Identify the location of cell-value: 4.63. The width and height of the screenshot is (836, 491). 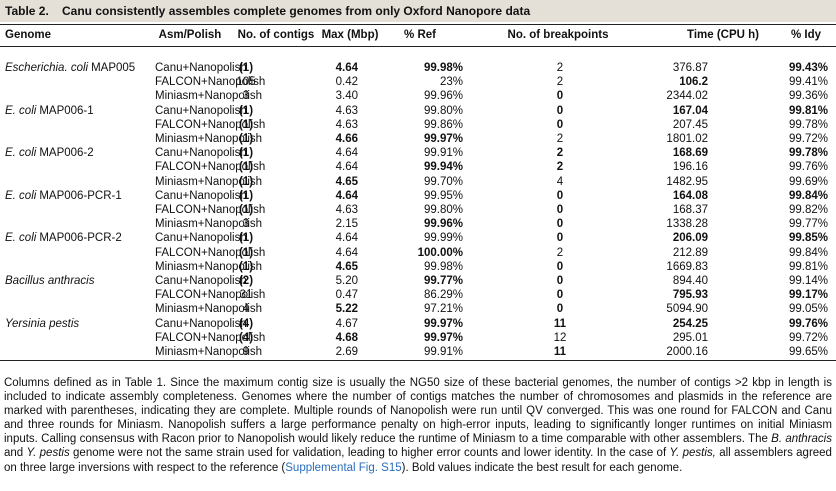
(346, 124).